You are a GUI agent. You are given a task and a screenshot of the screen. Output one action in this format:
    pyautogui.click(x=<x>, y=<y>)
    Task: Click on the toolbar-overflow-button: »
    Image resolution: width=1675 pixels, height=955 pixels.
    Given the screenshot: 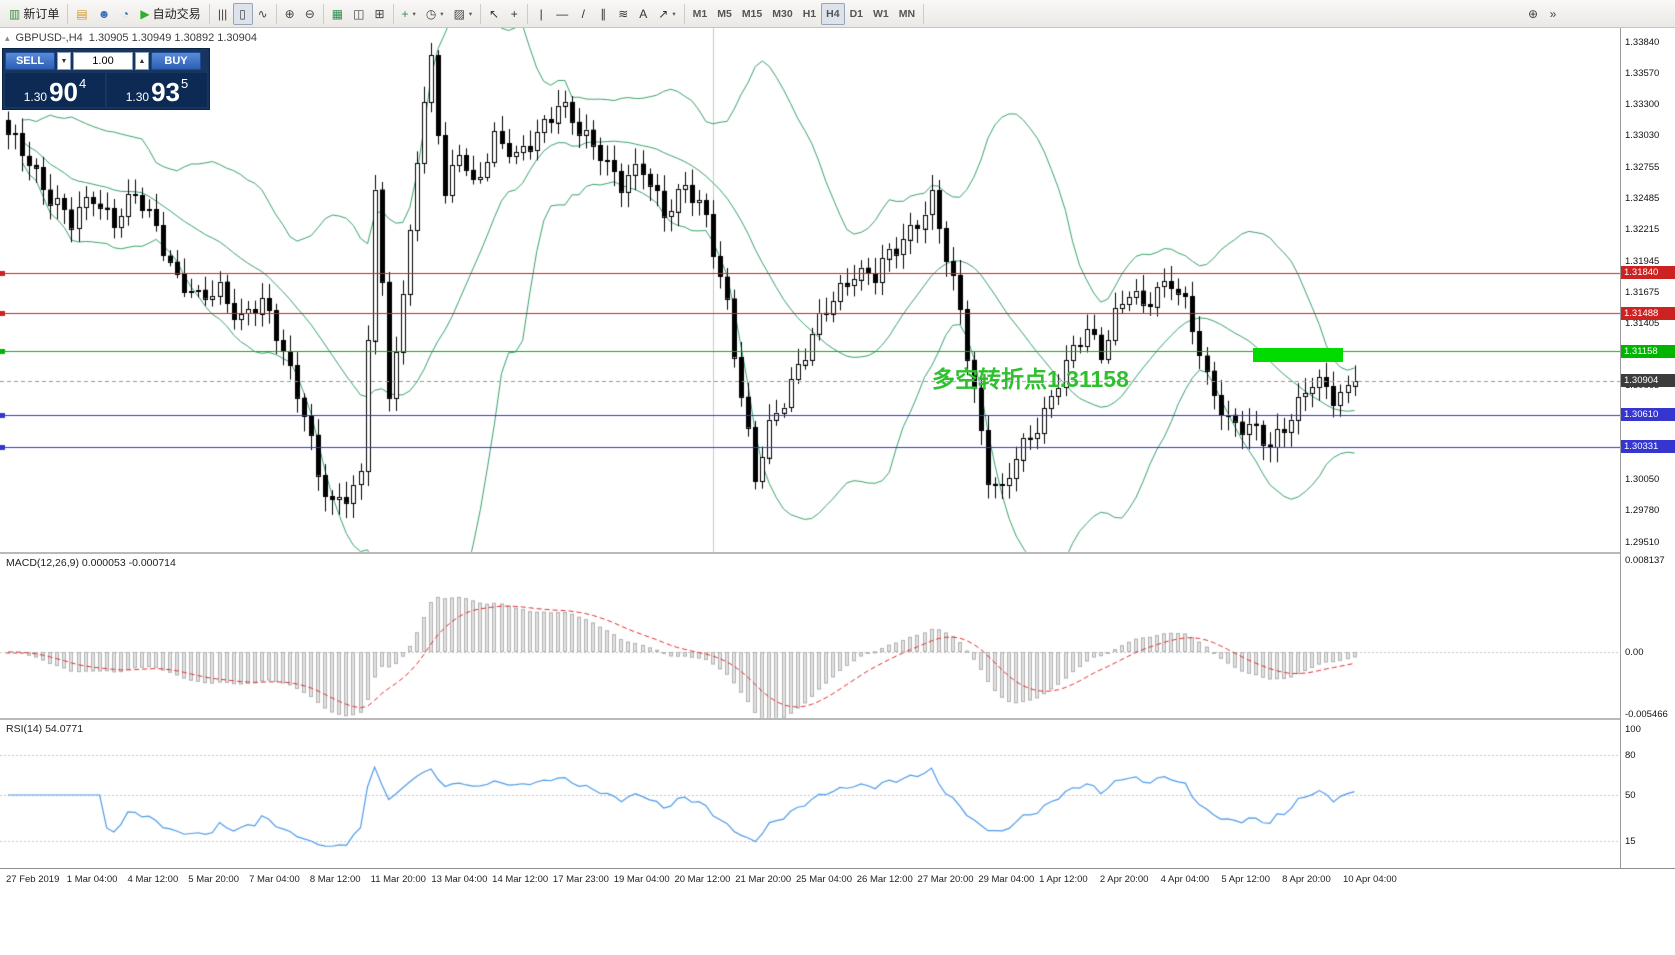 What is the action you would take?
    pyautogui.click(x=1553, y=14)
    